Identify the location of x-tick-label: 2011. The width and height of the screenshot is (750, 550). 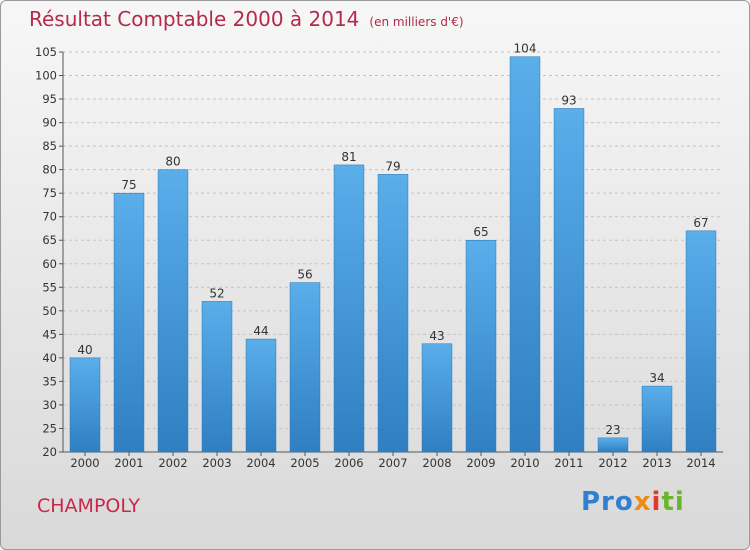
(568, 463).